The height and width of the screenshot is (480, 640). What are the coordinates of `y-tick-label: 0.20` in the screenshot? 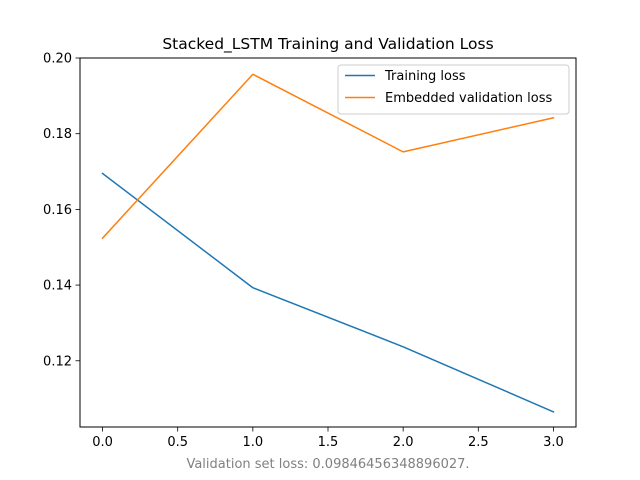 It's located at (57, 59).